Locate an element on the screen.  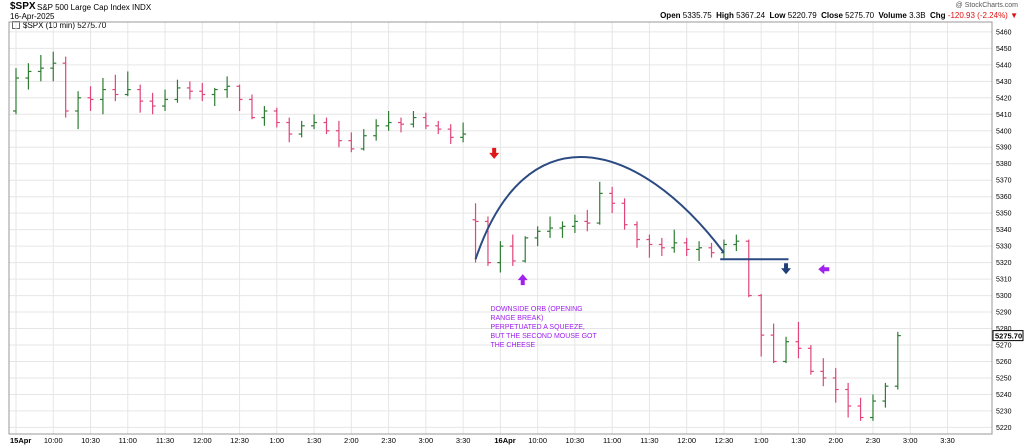
annotation-line: DOWNSIDE ORB (OPENING is located at coordinates (536, 309).